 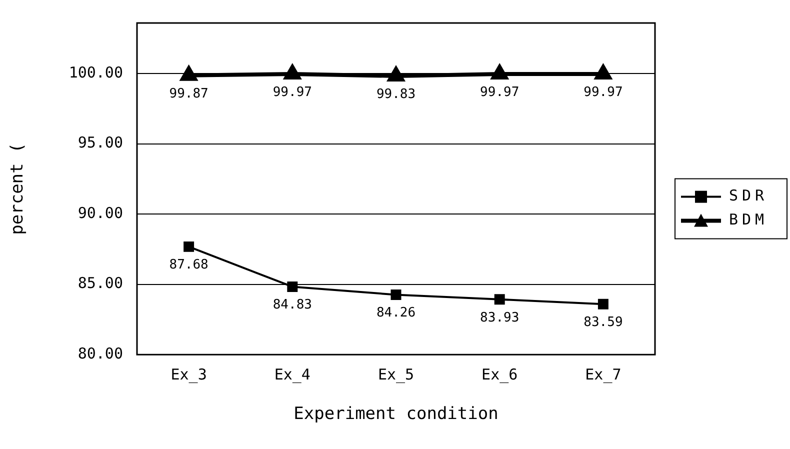 I want to click on x-tick-label: Ex_3, so click(x=188, y=374).